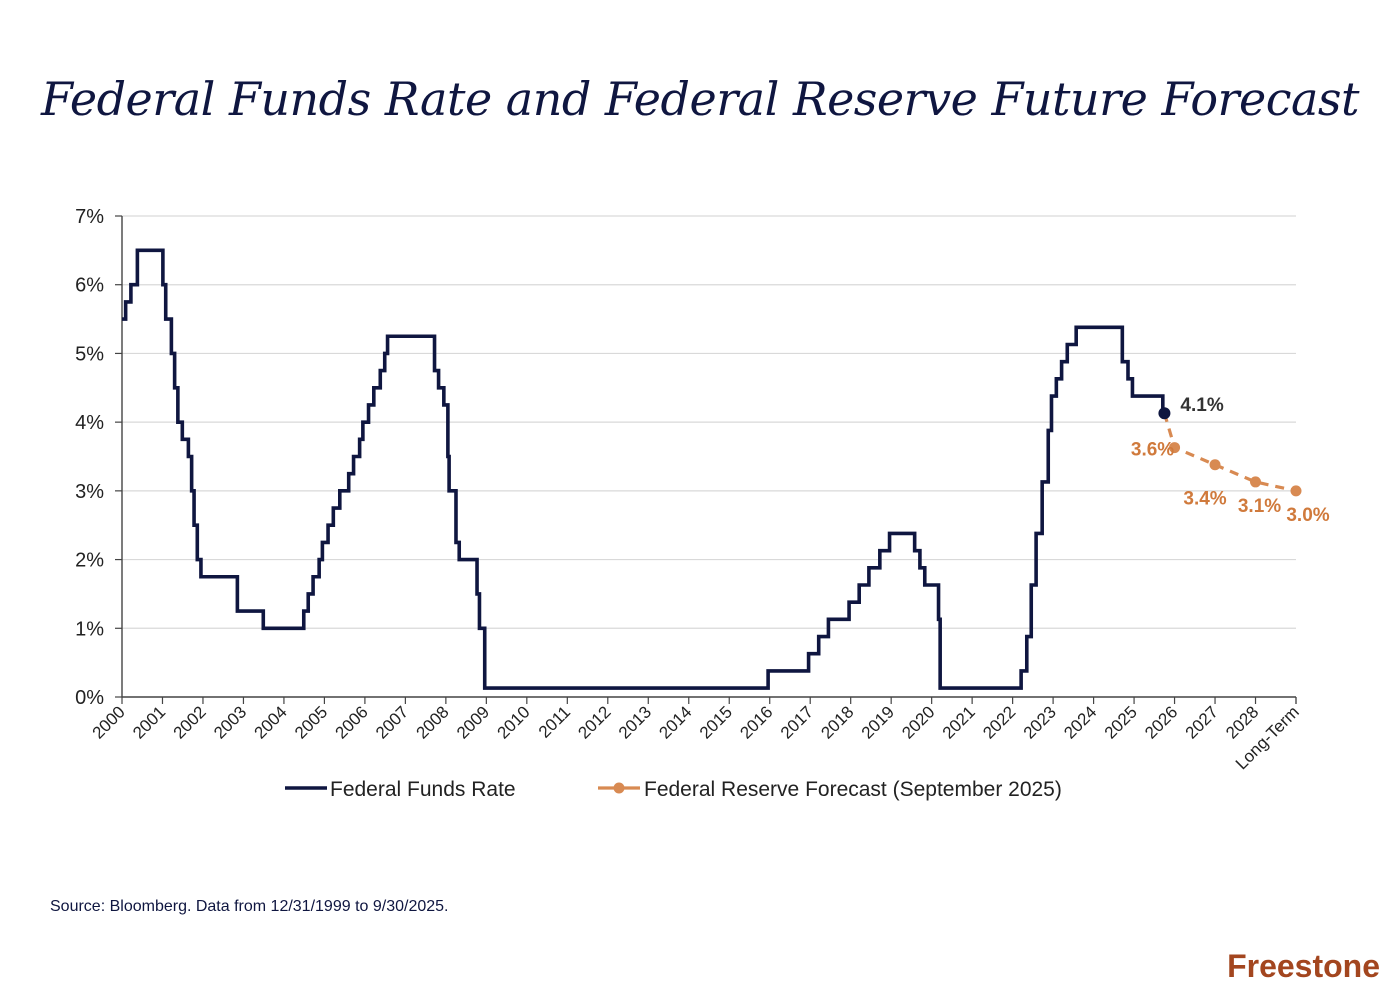 This screenshot has height=1000, width=1400. Describe the element at coordinates (89, 629) in the screenshot. I see `y-tick-label: 1%` at that location.